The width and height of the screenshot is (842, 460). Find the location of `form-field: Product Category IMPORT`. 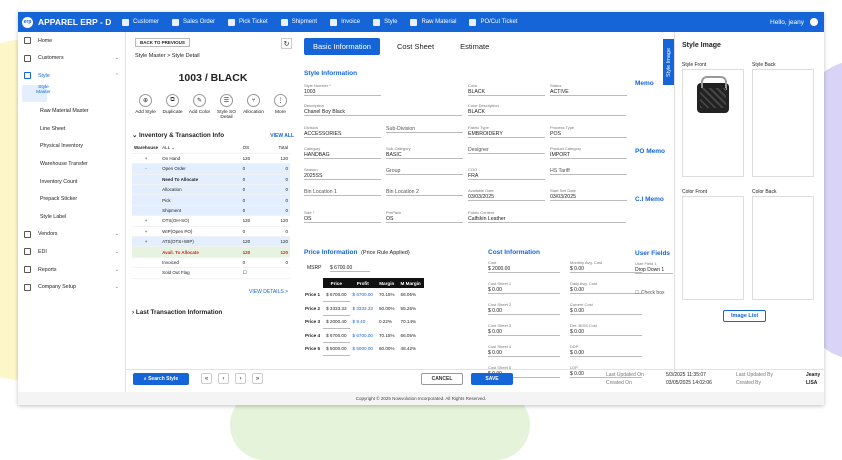

form-field: Product Category IMPORT is located at coordinates (588, 152).